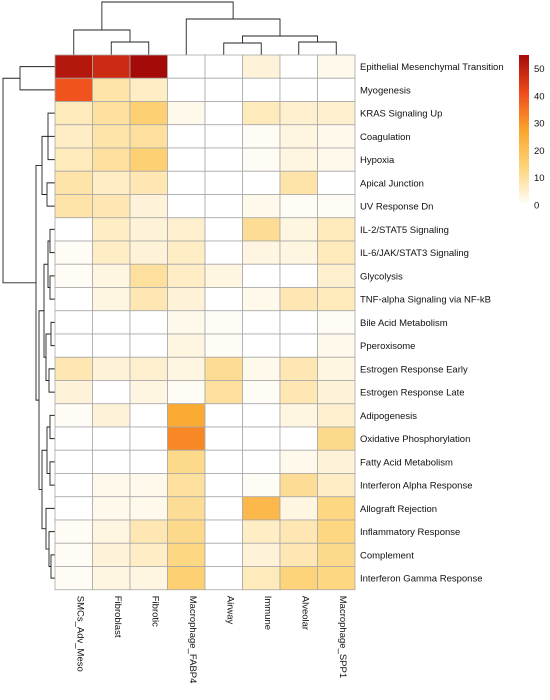 The image size is (550, 700). Describe the element at coordinates (398, 509) in the screenshot. I see `row-label: Allograft Rejection` at that location.